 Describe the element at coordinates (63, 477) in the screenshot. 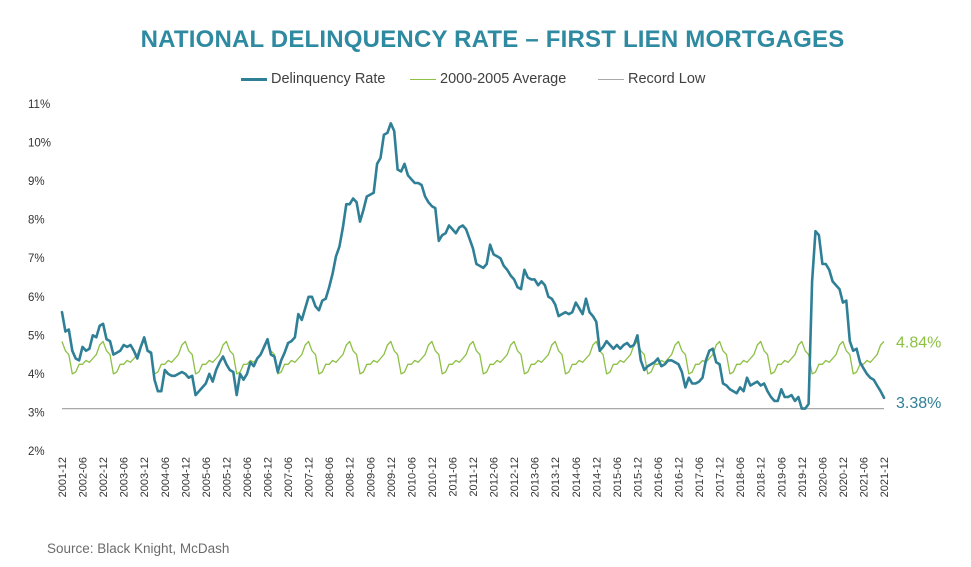

I see `x-tick-label: 2001-12` at that location.